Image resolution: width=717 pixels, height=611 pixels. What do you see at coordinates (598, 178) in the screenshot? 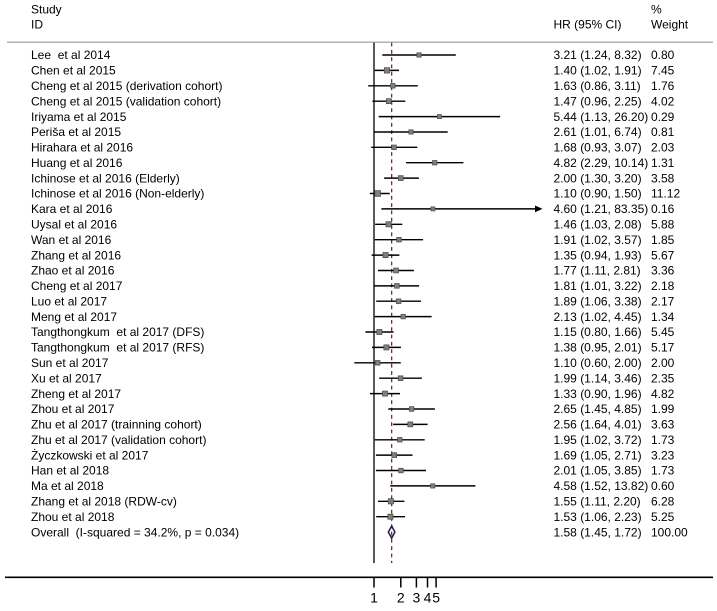
I see `svg-text: 2.00 (1.30, 3.20)` at bounding box center [598, 178].